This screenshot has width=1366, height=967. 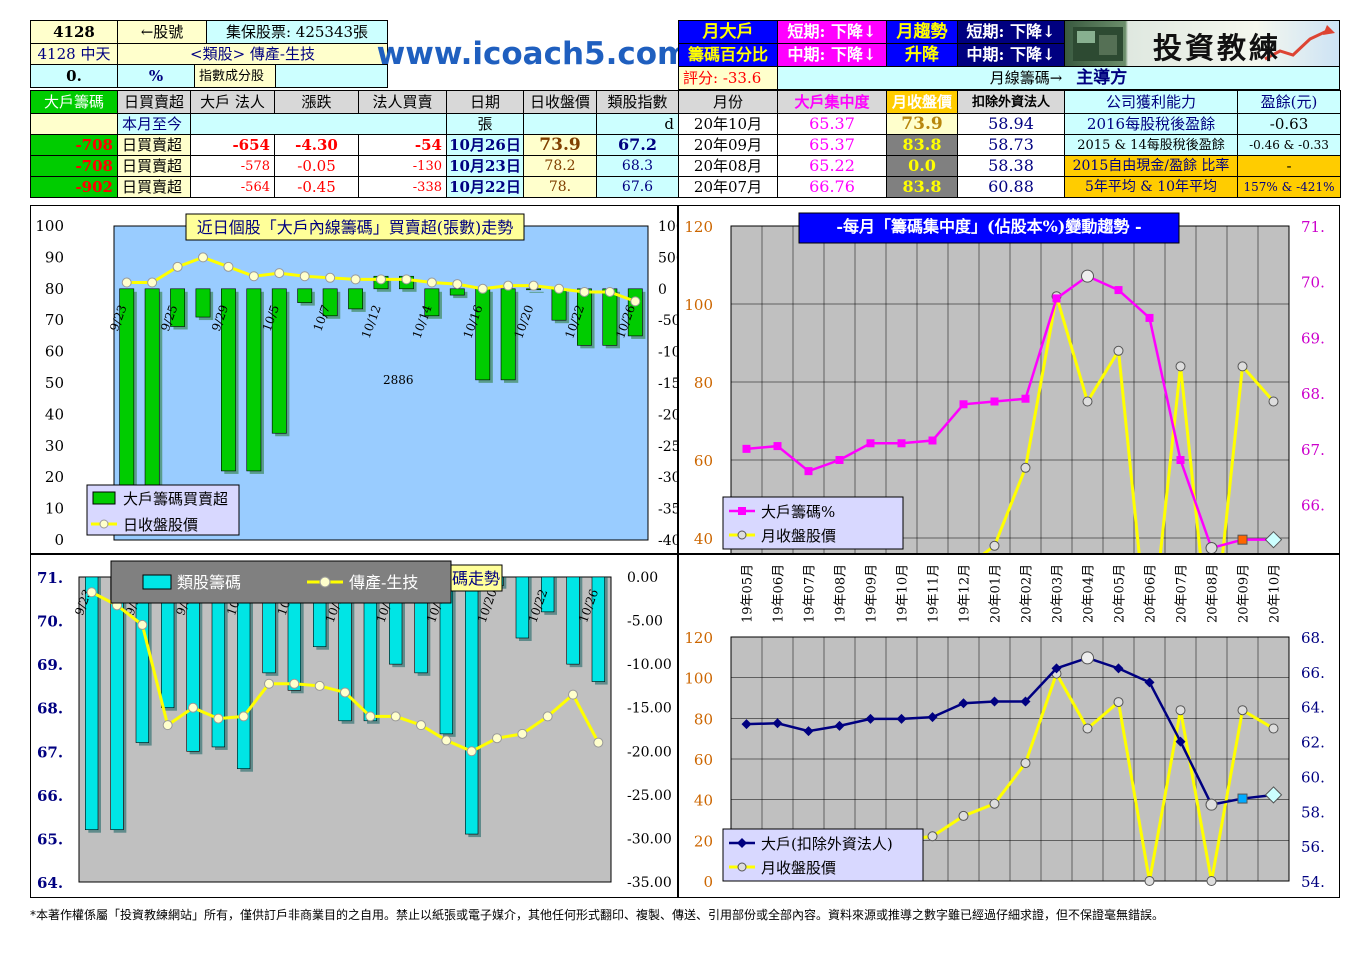 What do you see at coordinates (637, 166) in the screenshot?
I see `row-index: 68.3` at bounding box center [637, 166].